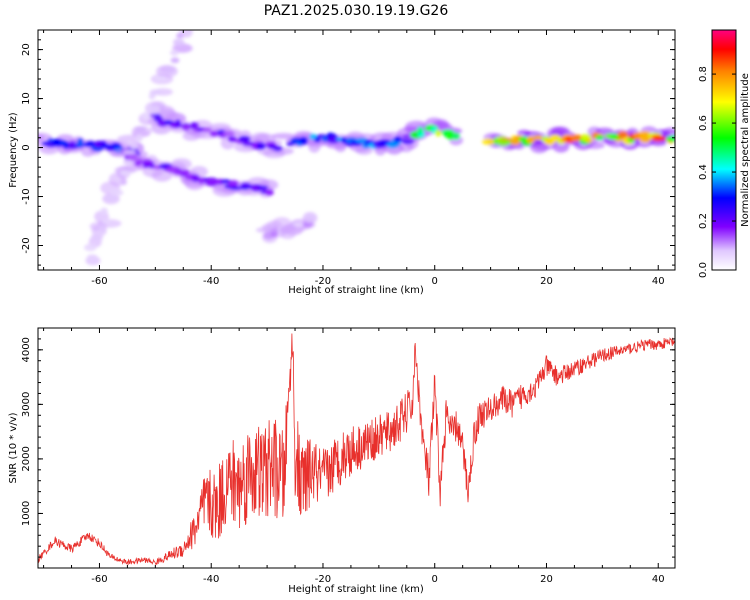  I want to click on colorbar-tick-label: 0.2, so click(703, 221).